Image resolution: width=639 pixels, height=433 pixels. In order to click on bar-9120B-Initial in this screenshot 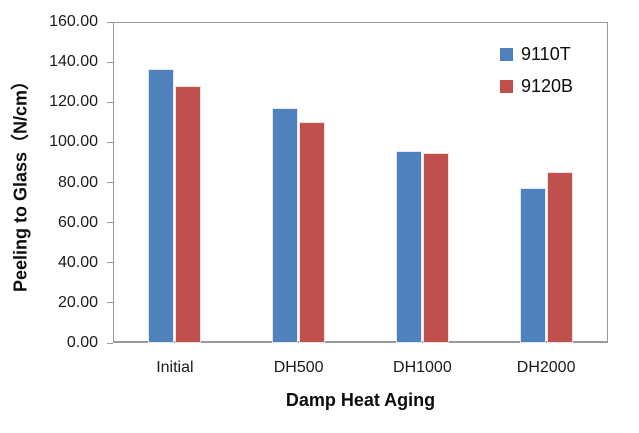, I will do `click(188, 214)`.